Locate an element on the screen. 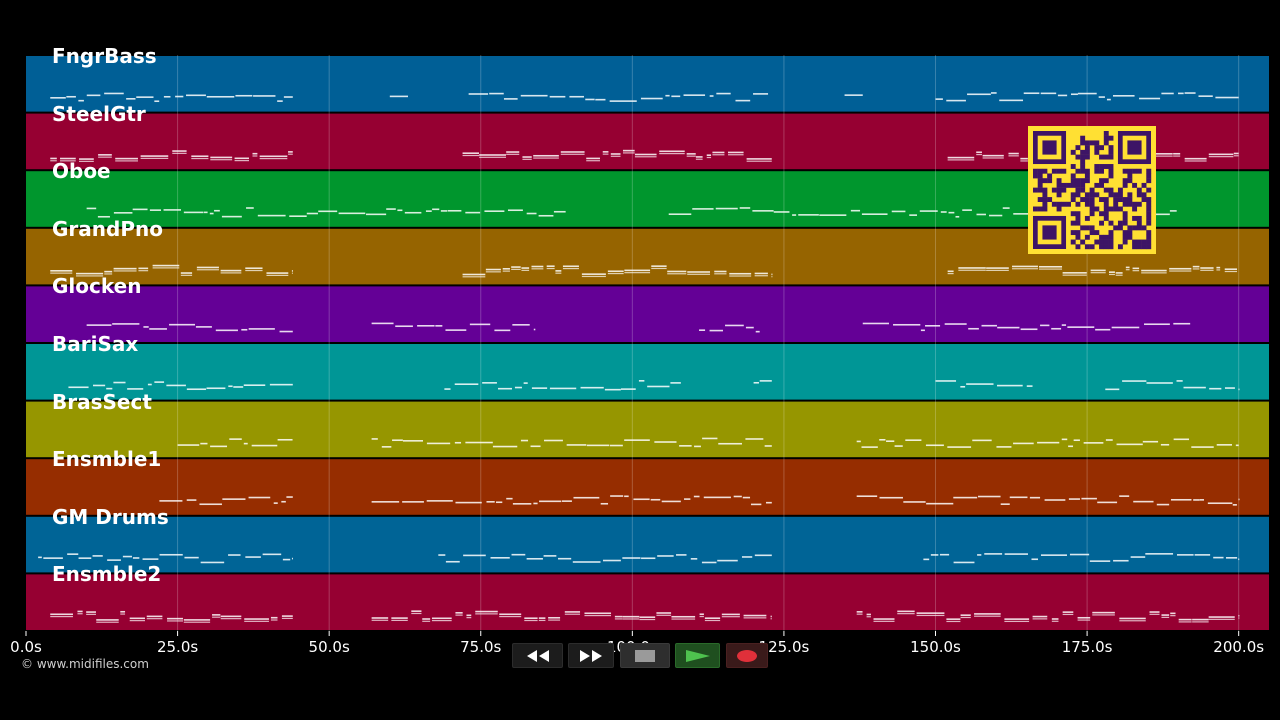 This screenshot has width=1280, height=720. time-tick-label: 25.0s is located at coordinates (177, 647).